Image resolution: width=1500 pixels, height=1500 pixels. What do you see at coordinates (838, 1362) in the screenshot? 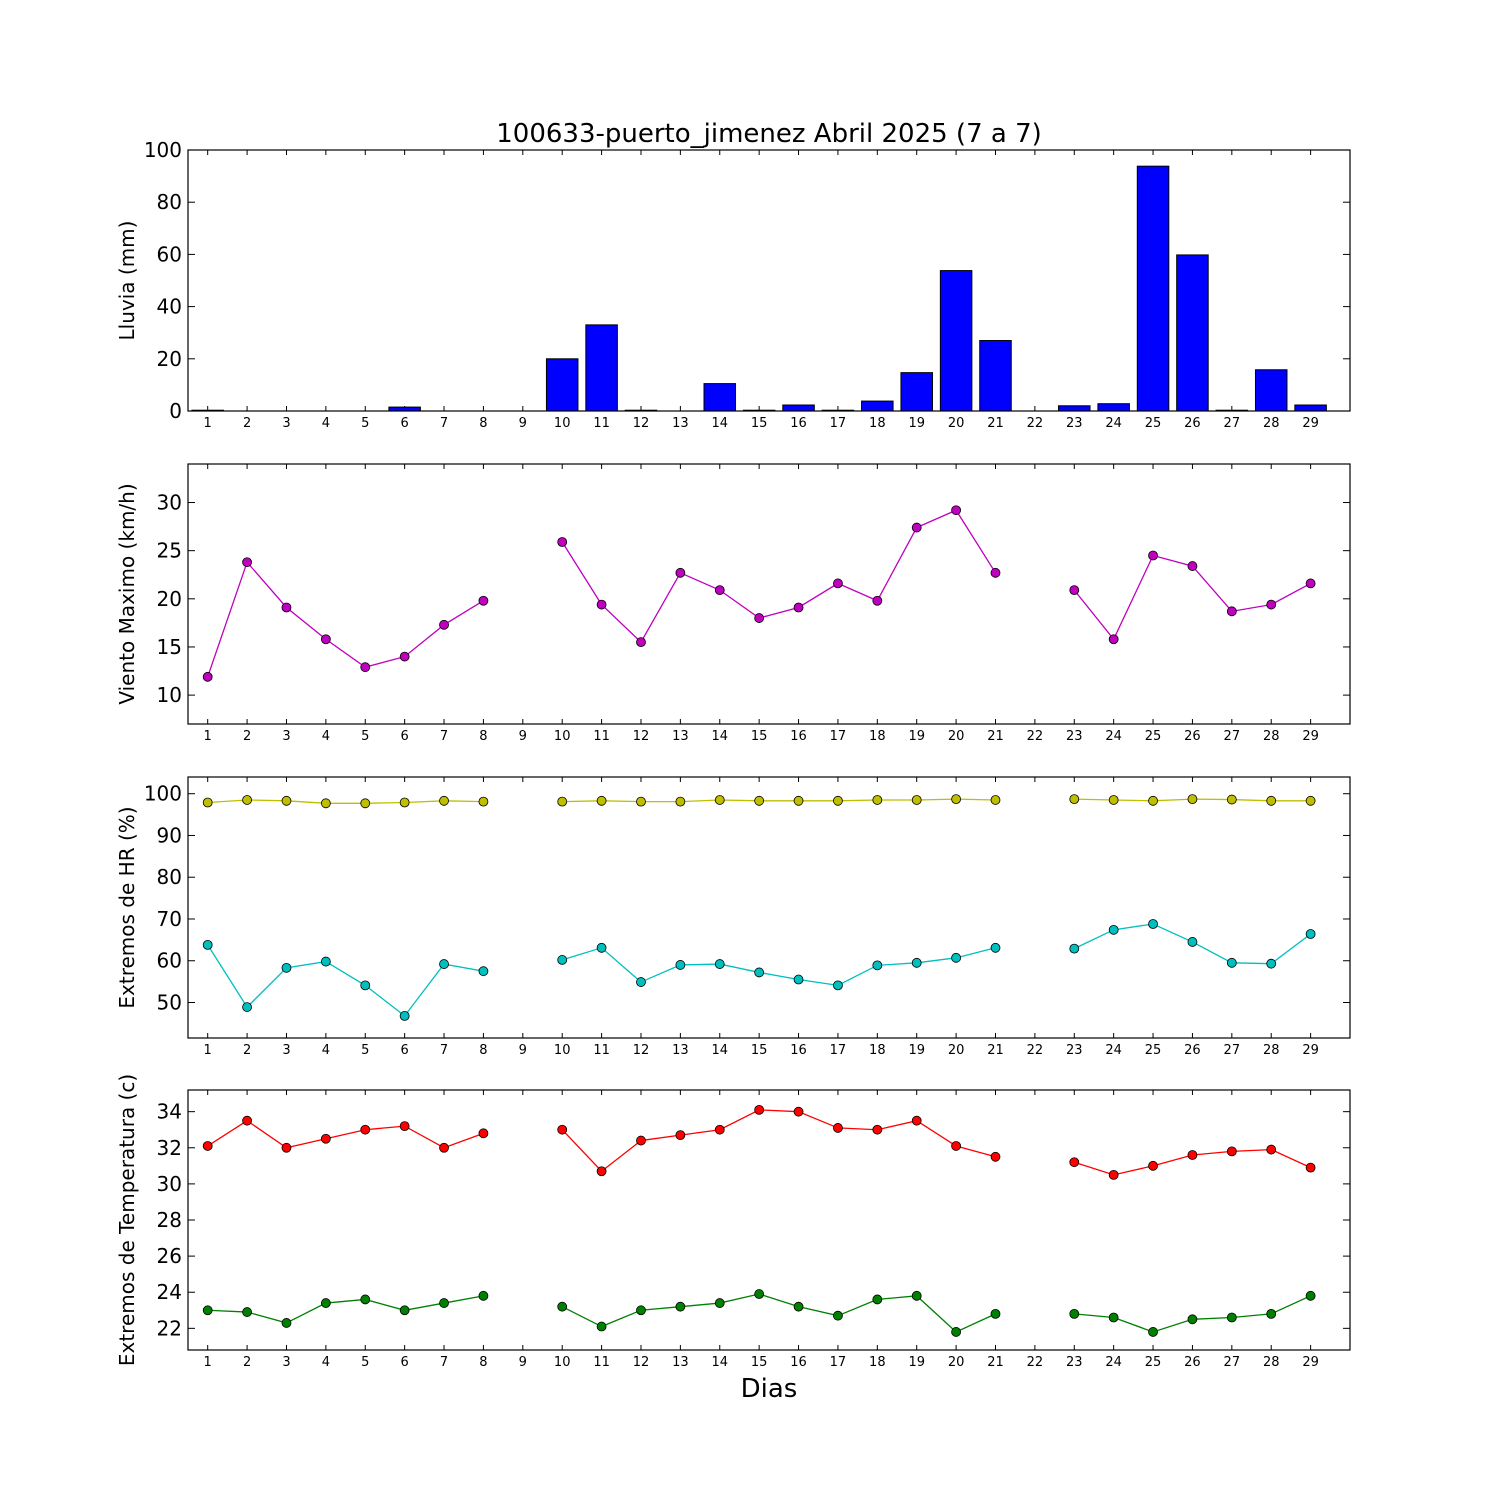
I see `x-tick-label: 17` at bounding box center [838, 1362].